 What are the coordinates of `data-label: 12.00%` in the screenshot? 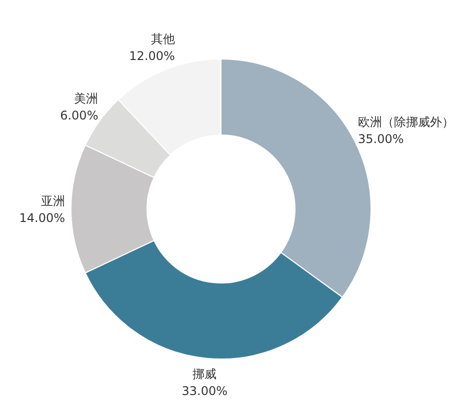 It's located at (152, 56).